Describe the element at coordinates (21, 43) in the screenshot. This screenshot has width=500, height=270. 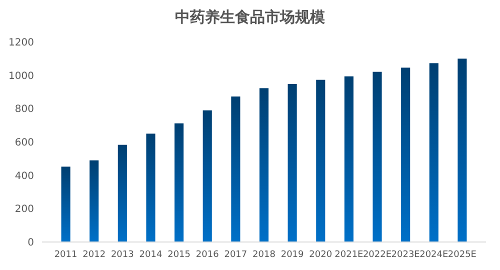
I see `y-tick-label: 1200` at that location.